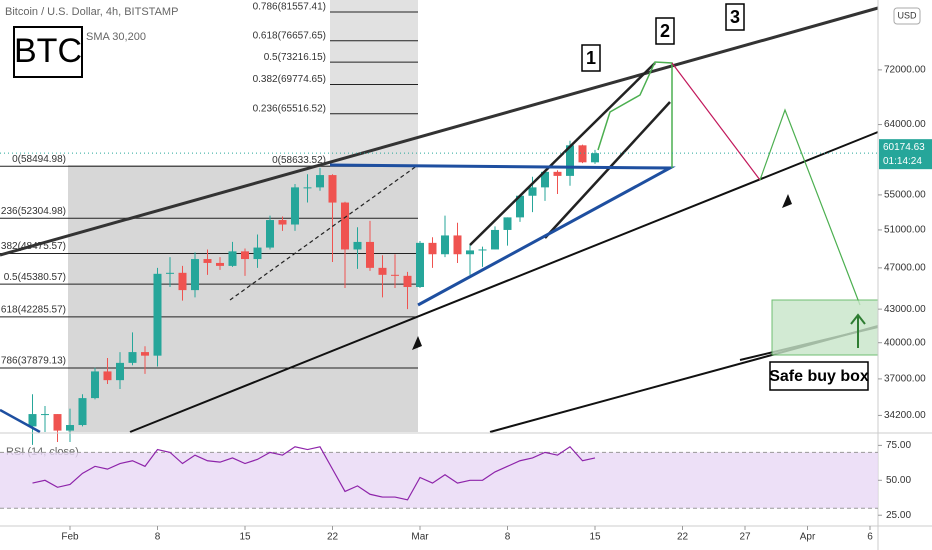 This screenshot has width=932, height=550. I want to click on fib-label: 0.618(76657.65), so click(289, 35).